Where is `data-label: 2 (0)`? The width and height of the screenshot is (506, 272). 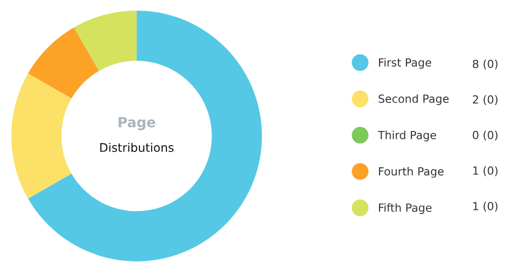
data-label: 2 (0) is located at coordinates (485, 100).